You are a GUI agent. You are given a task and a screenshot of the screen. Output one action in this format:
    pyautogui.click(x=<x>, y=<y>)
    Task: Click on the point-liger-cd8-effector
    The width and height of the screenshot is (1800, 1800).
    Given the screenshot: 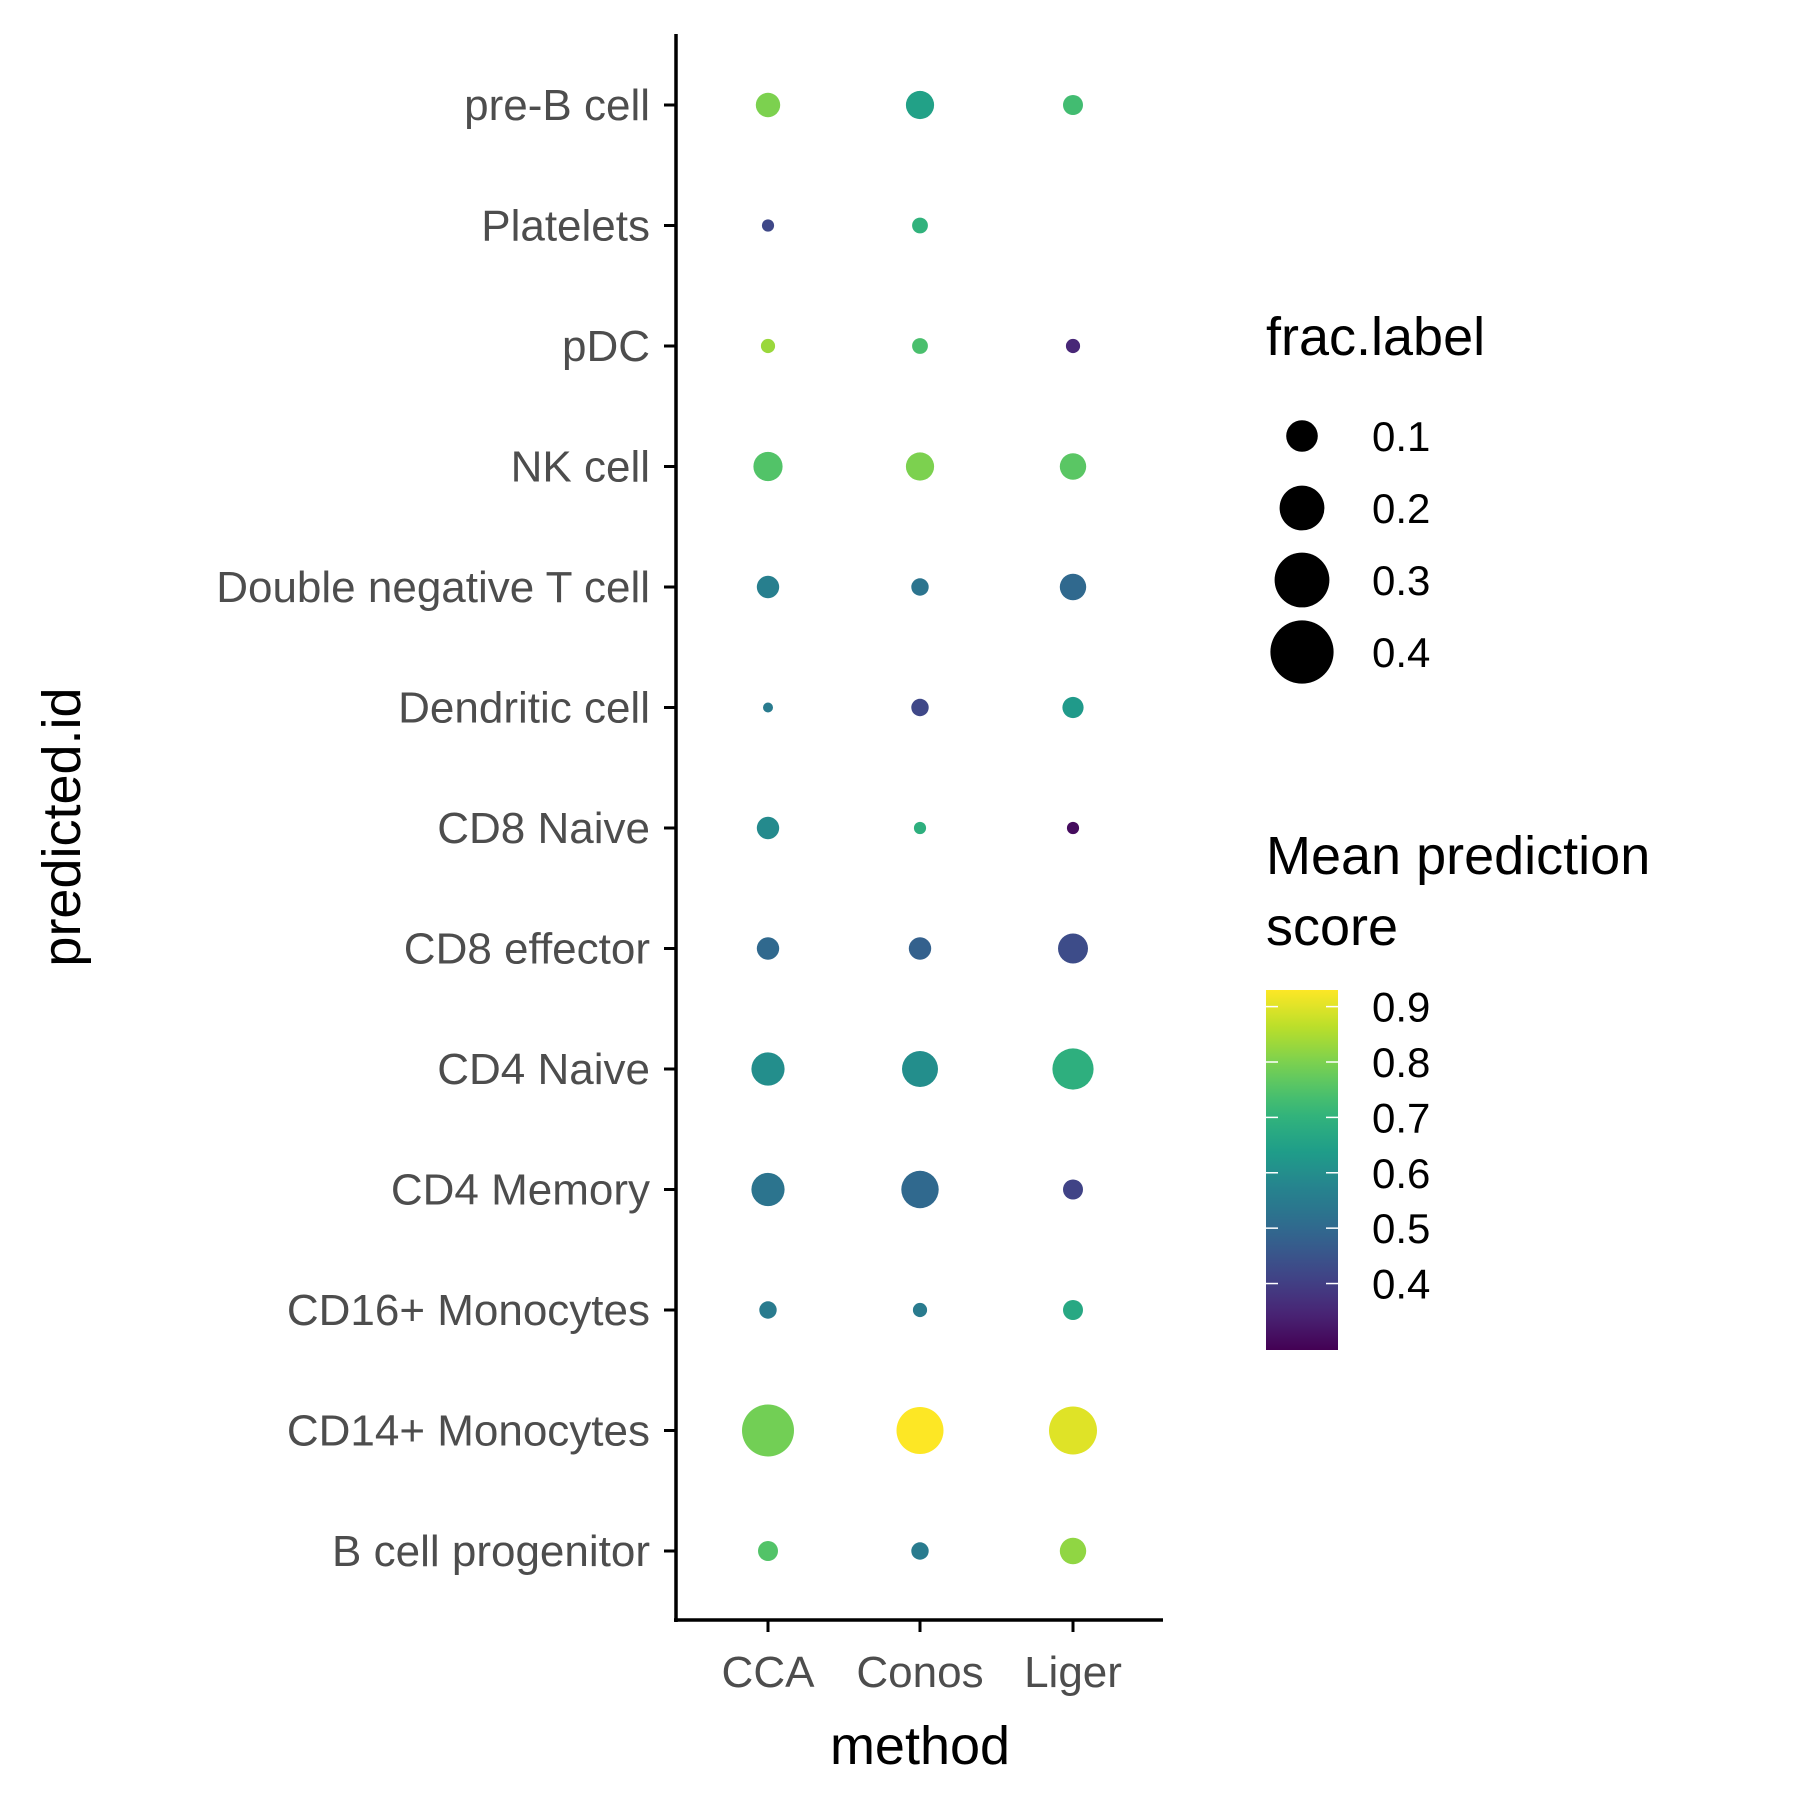 What is the action you would take?
    pyautogui.click(x=1073, y=948)
    